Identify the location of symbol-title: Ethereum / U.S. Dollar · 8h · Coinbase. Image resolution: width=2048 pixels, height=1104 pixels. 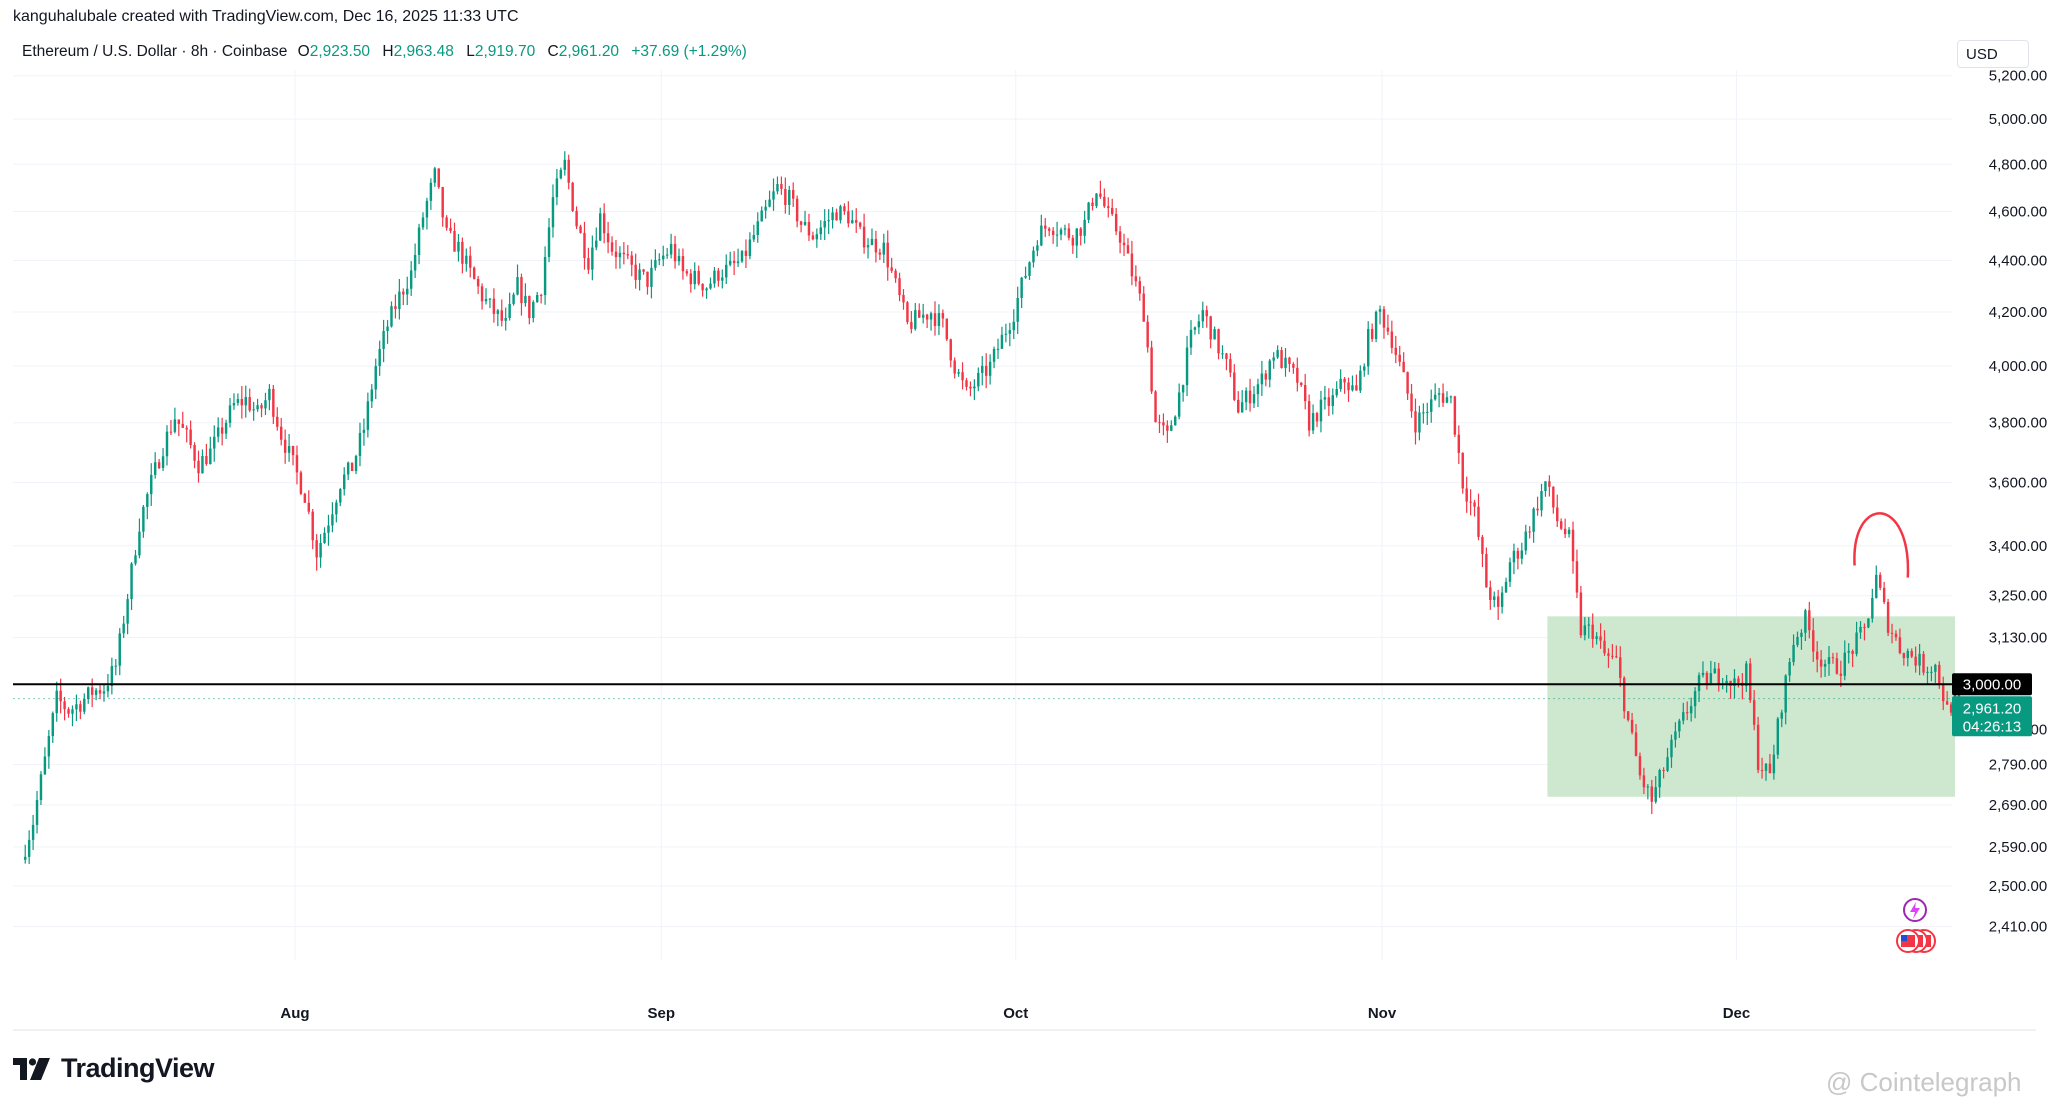
(155, 51).